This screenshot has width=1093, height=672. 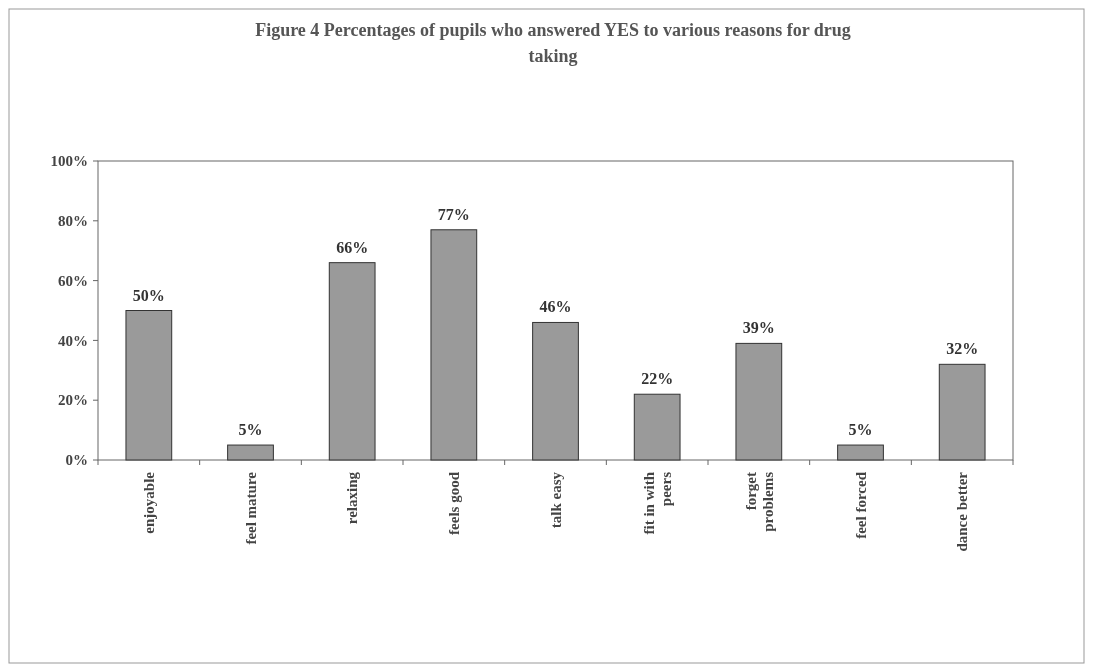 I want to click on data-label: 39%, so click(x=758, y=328).